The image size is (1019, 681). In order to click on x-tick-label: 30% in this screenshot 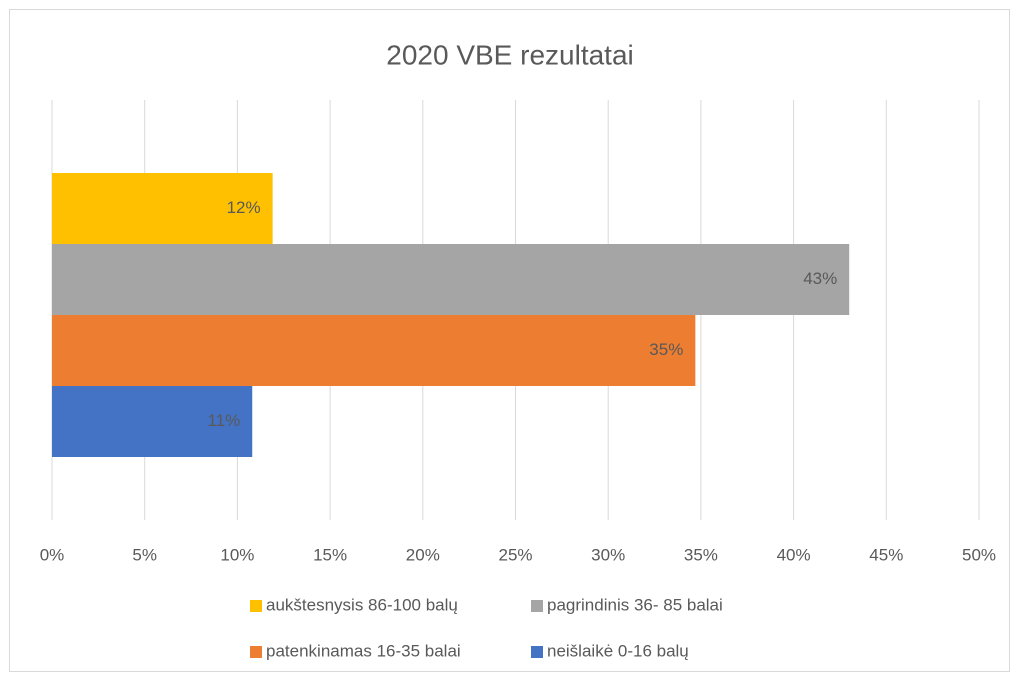, I will do `click(608, 554)`.